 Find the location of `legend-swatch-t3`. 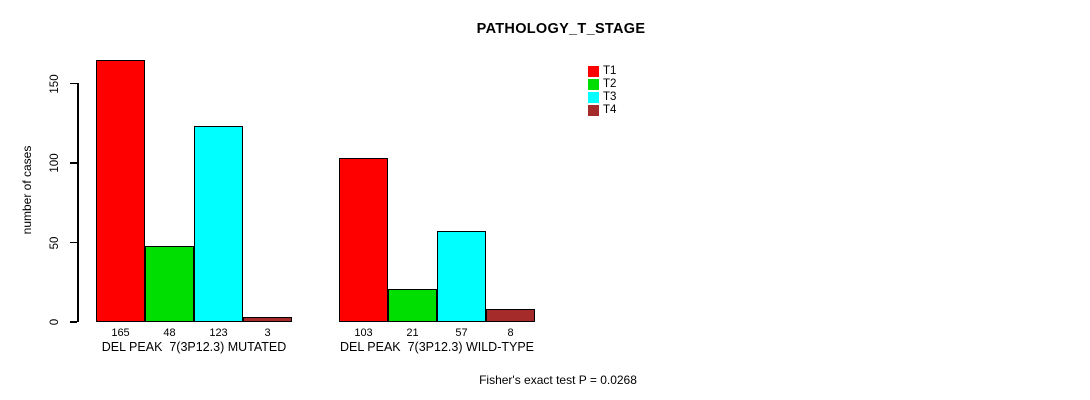

legend-swatch-t3 is located at coordinates (593, 97).